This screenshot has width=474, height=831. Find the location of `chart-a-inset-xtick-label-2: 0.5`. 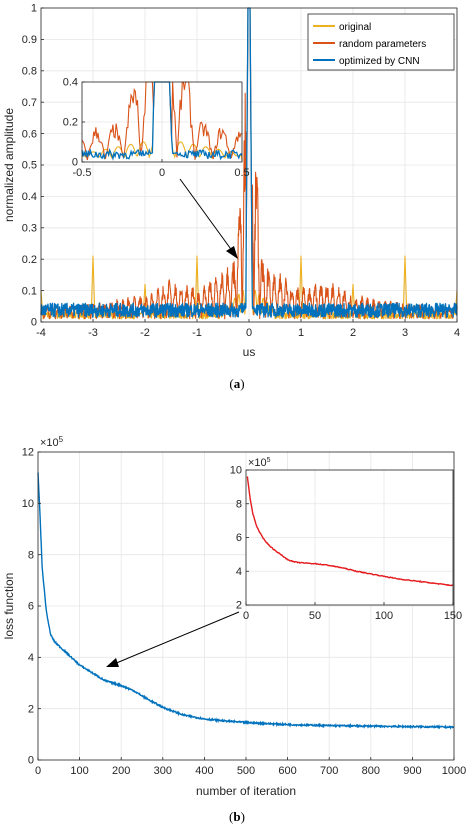

chart-a-inset-xtick-label-2: 0.5 is located at coordinates (241, 173).